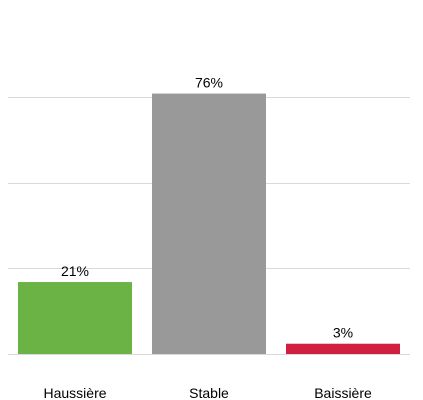 The height and width of the screenshot is (400, 423). Describe the element at coordinates (74, 392) in the screenshot. I see `category-label-haussiere: Haussière` at that location.